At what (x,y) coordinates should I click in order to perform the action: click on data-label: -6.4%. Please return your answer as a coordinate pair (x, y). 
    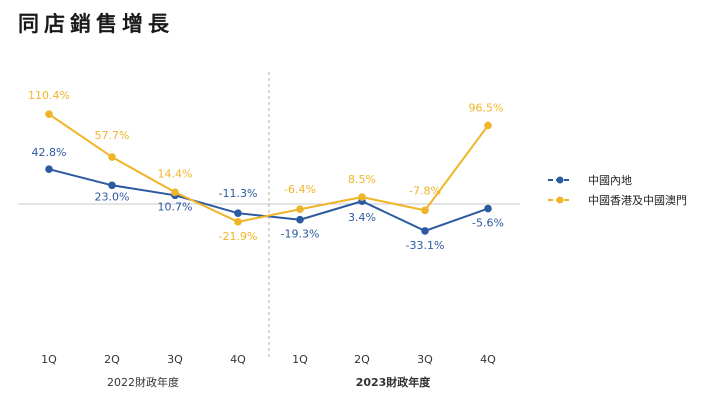
    Looking at the image, I should click on (300, 189).